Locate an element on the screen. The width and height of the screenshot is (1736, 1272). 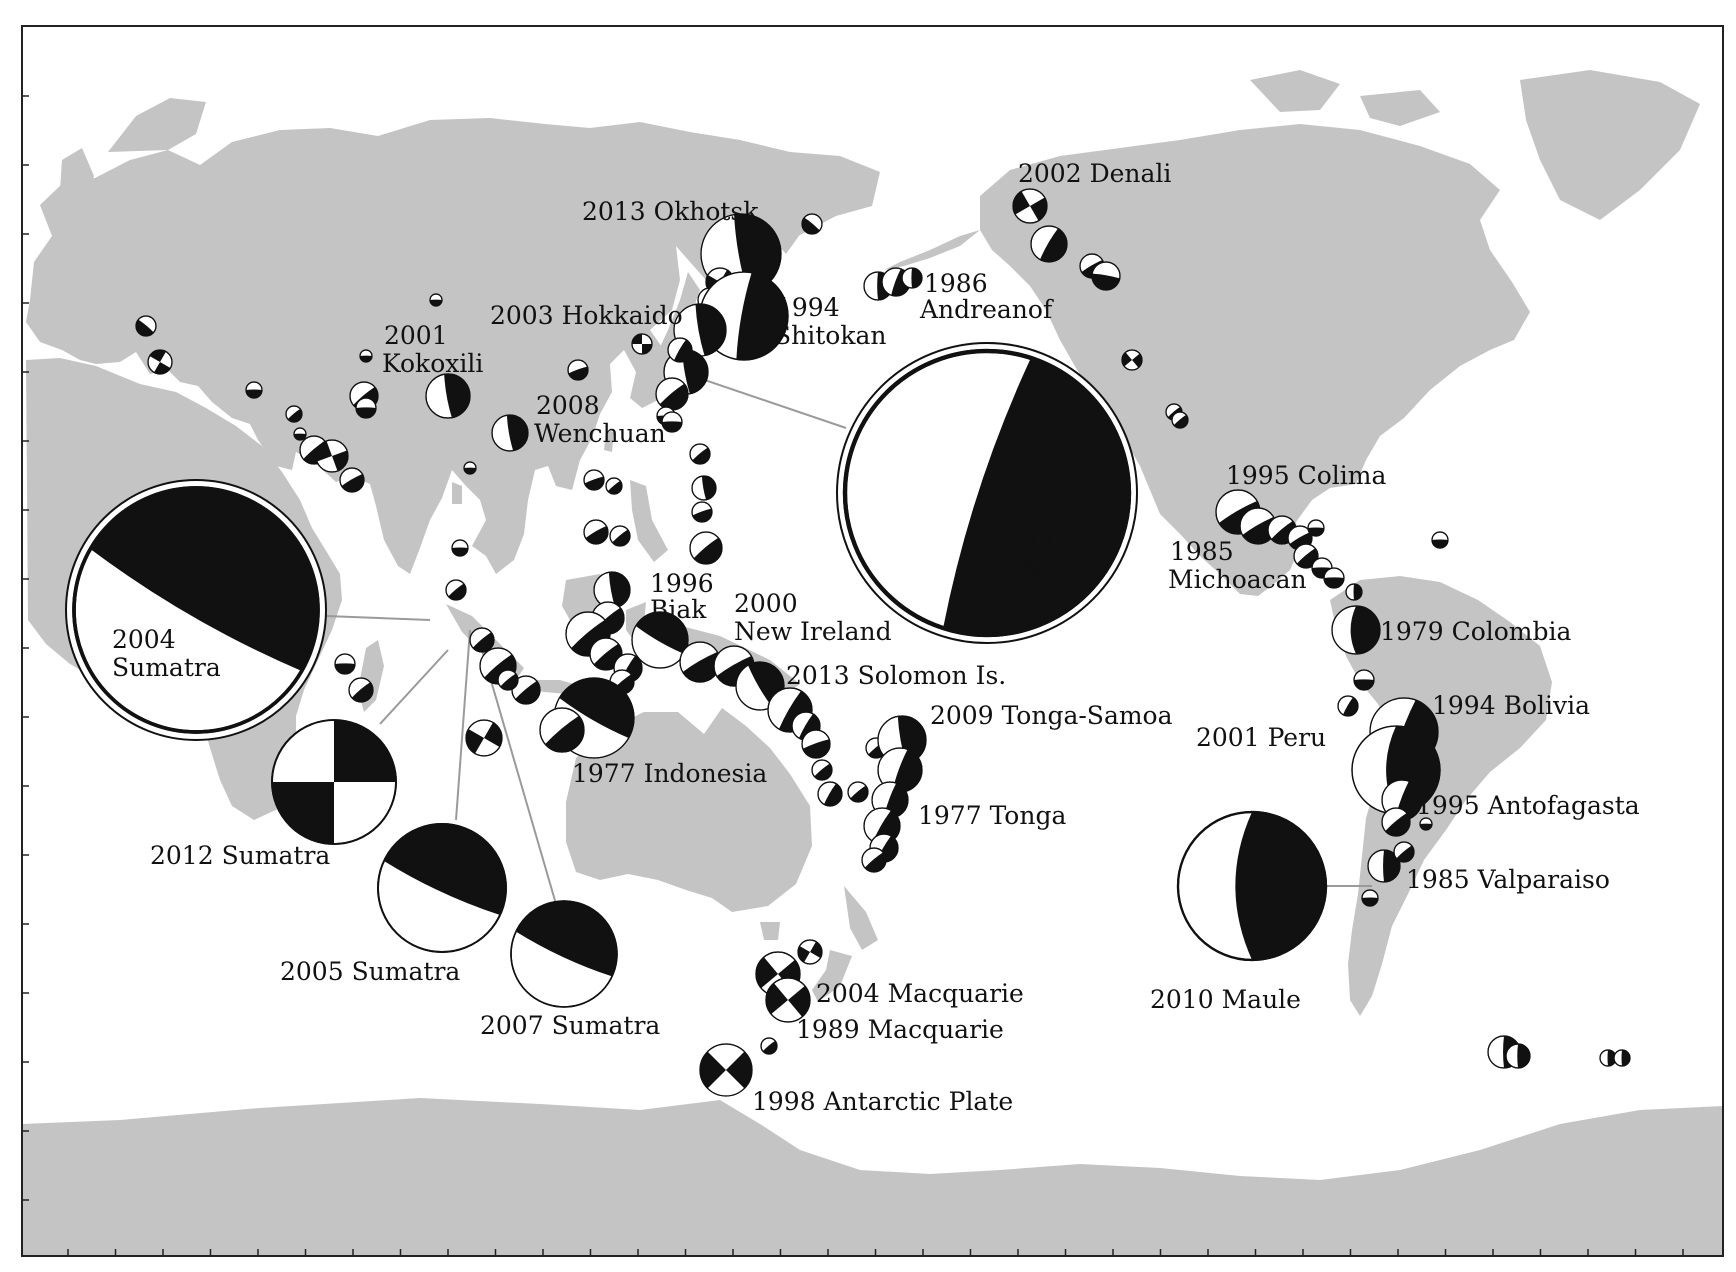
landmass-philippines is located at coordinates (649, 521).